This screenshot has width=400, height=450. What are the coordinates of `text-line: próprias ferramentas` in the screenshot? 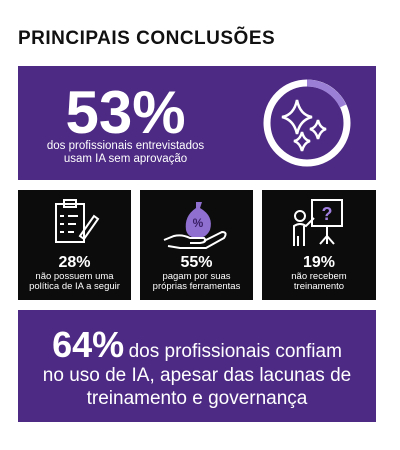 It's located at (196, 287).